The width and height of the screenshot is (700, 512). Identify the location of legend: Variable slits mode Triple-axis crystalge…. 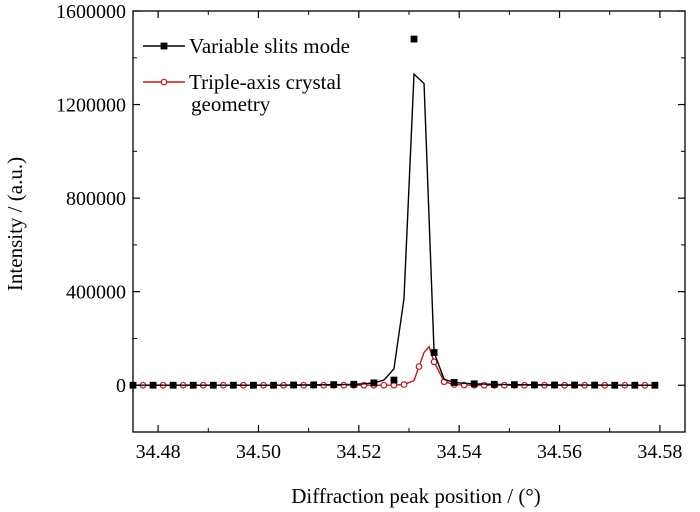
(246, 75).